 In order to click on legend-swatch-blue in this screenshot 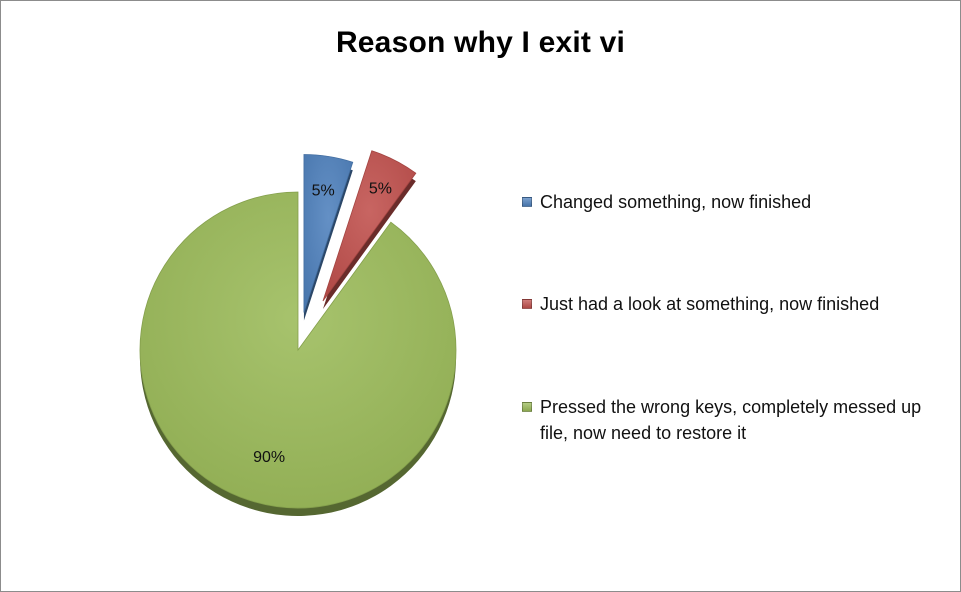, I will do `click(527, 202)`.